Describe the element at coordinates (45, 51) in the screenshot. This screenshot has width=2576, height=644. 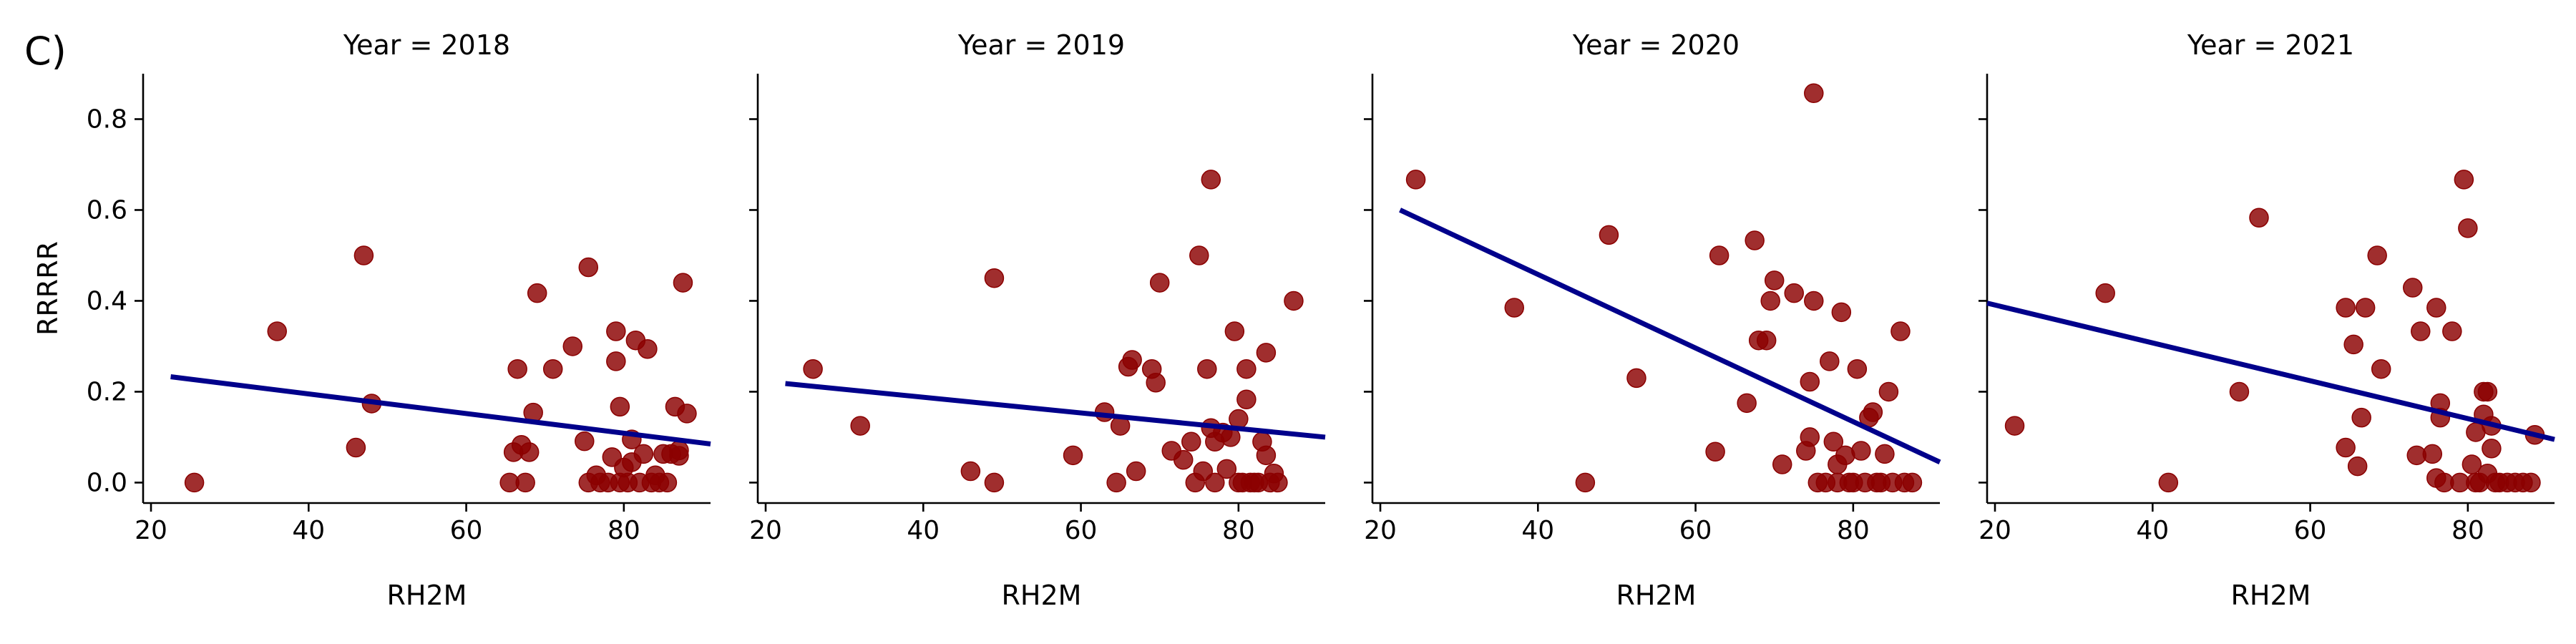
I see `panel-letter: C)` at that location.